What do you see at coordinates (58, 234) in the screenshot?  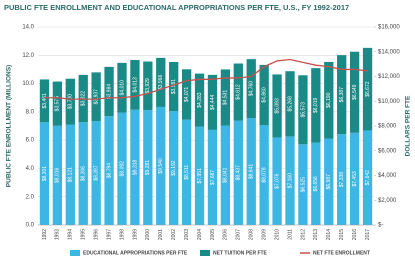 I see `x-tick-label: 1993` at bounding box center [58, 234].